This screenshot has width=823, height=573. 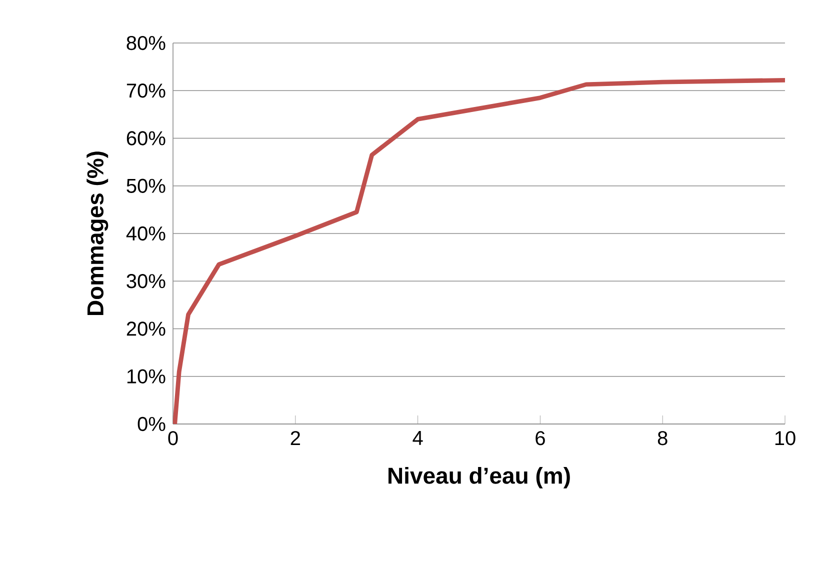 What do you see at coordinates (146, 43) in the screenshot?
I see `y-tick-label: 80%` at bounding box center [146, 43].